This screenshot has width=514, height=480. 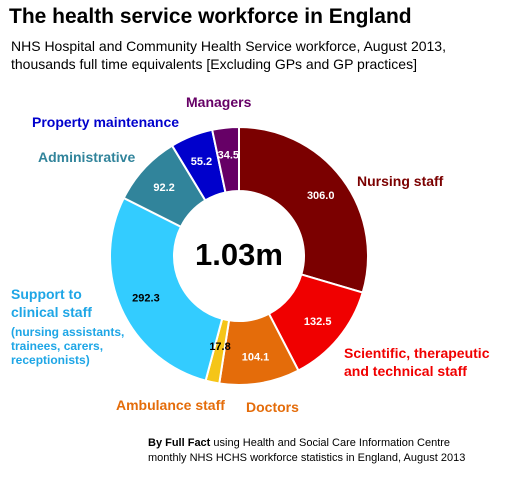 What do you see at coordinates (201, 162) in the screenshot?
I see `value-label-property-maintenance: 55.2` at bounding box center [201, 162].